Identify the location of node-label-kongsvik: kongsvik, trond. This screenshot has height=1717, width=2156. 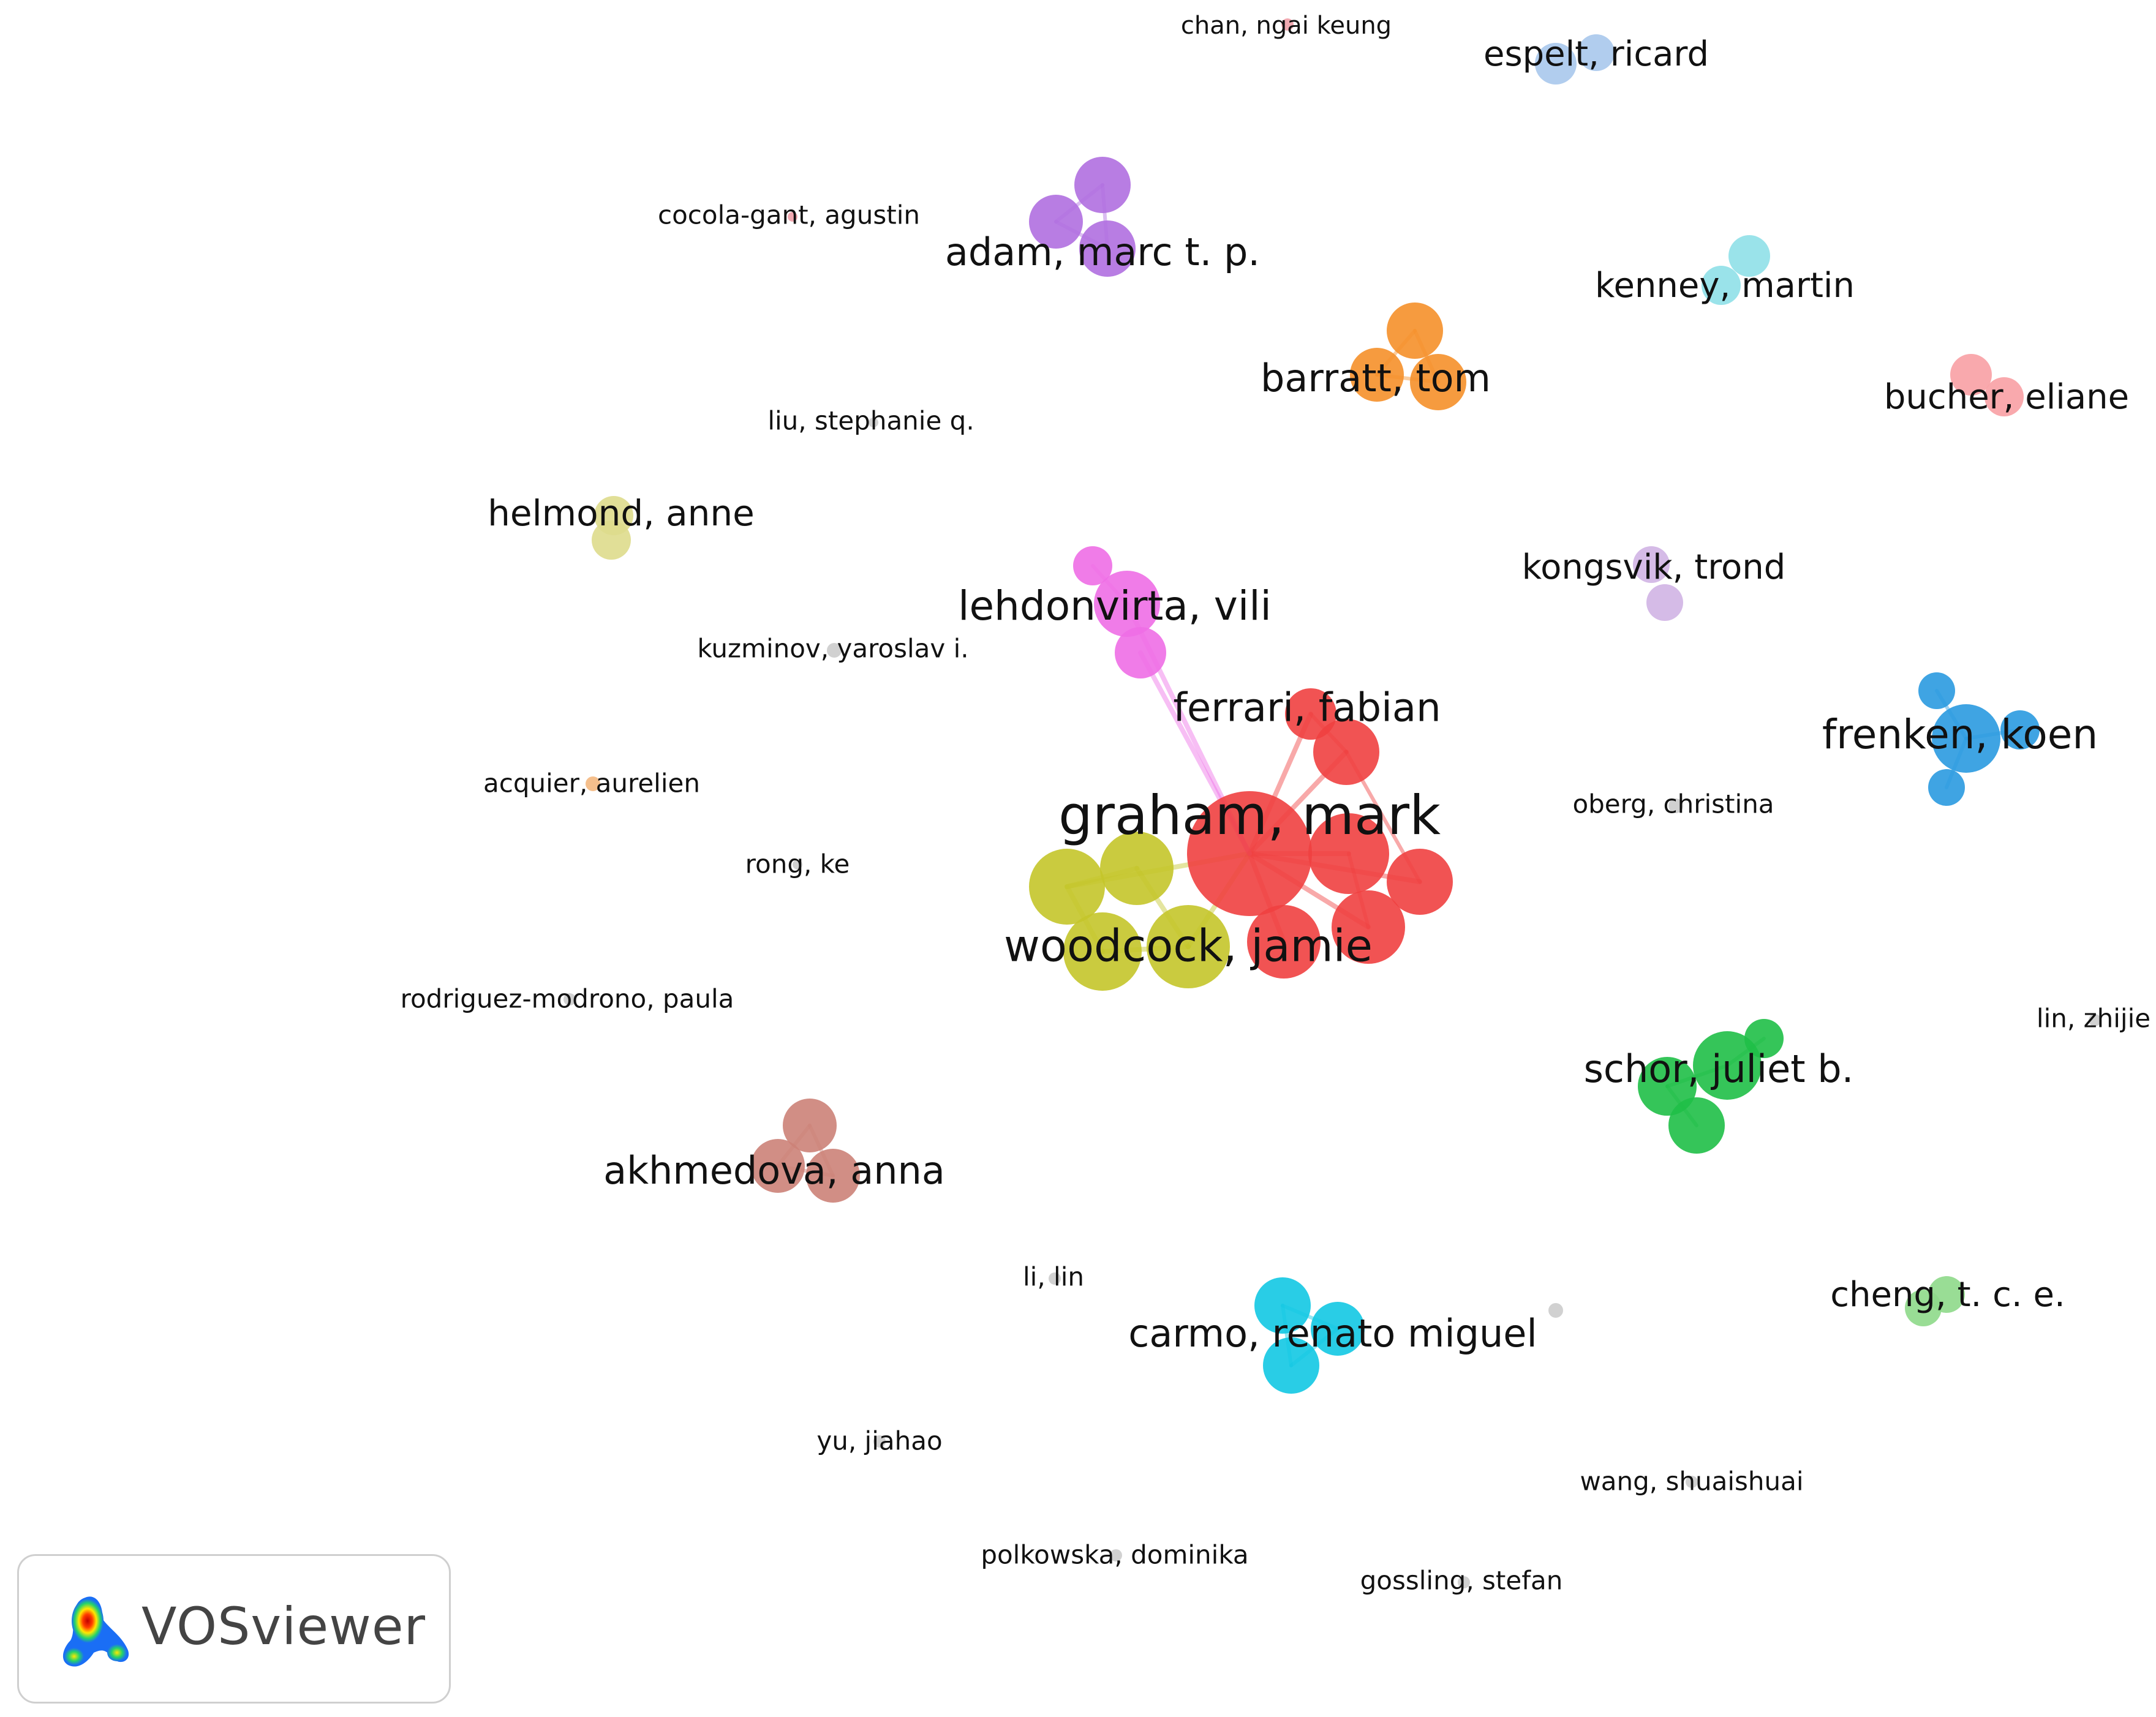
(1654, 567).